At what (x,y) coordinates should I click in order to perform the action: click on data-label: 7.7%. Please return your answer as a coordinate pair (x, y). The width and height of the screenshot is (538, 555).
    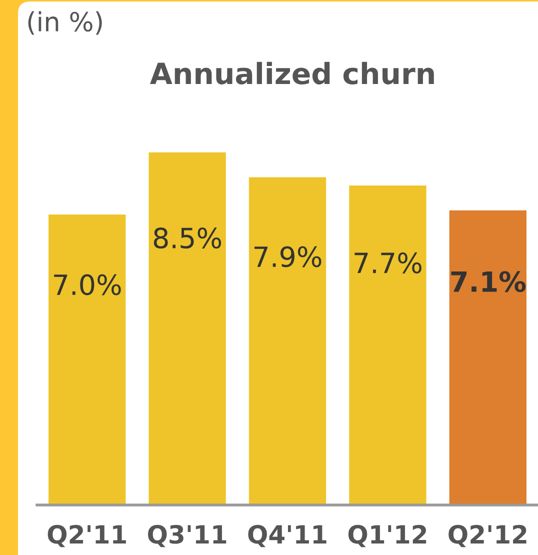
    Looking at the image, I should click on (388, 263).